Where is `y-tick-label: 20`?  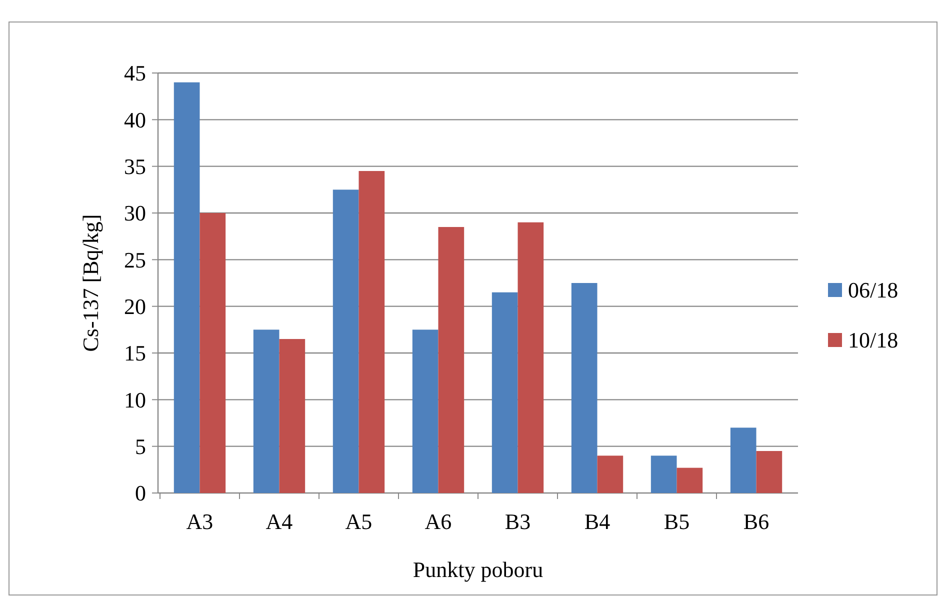
y-tick-label: 20 is located at coordinates (135, 307).